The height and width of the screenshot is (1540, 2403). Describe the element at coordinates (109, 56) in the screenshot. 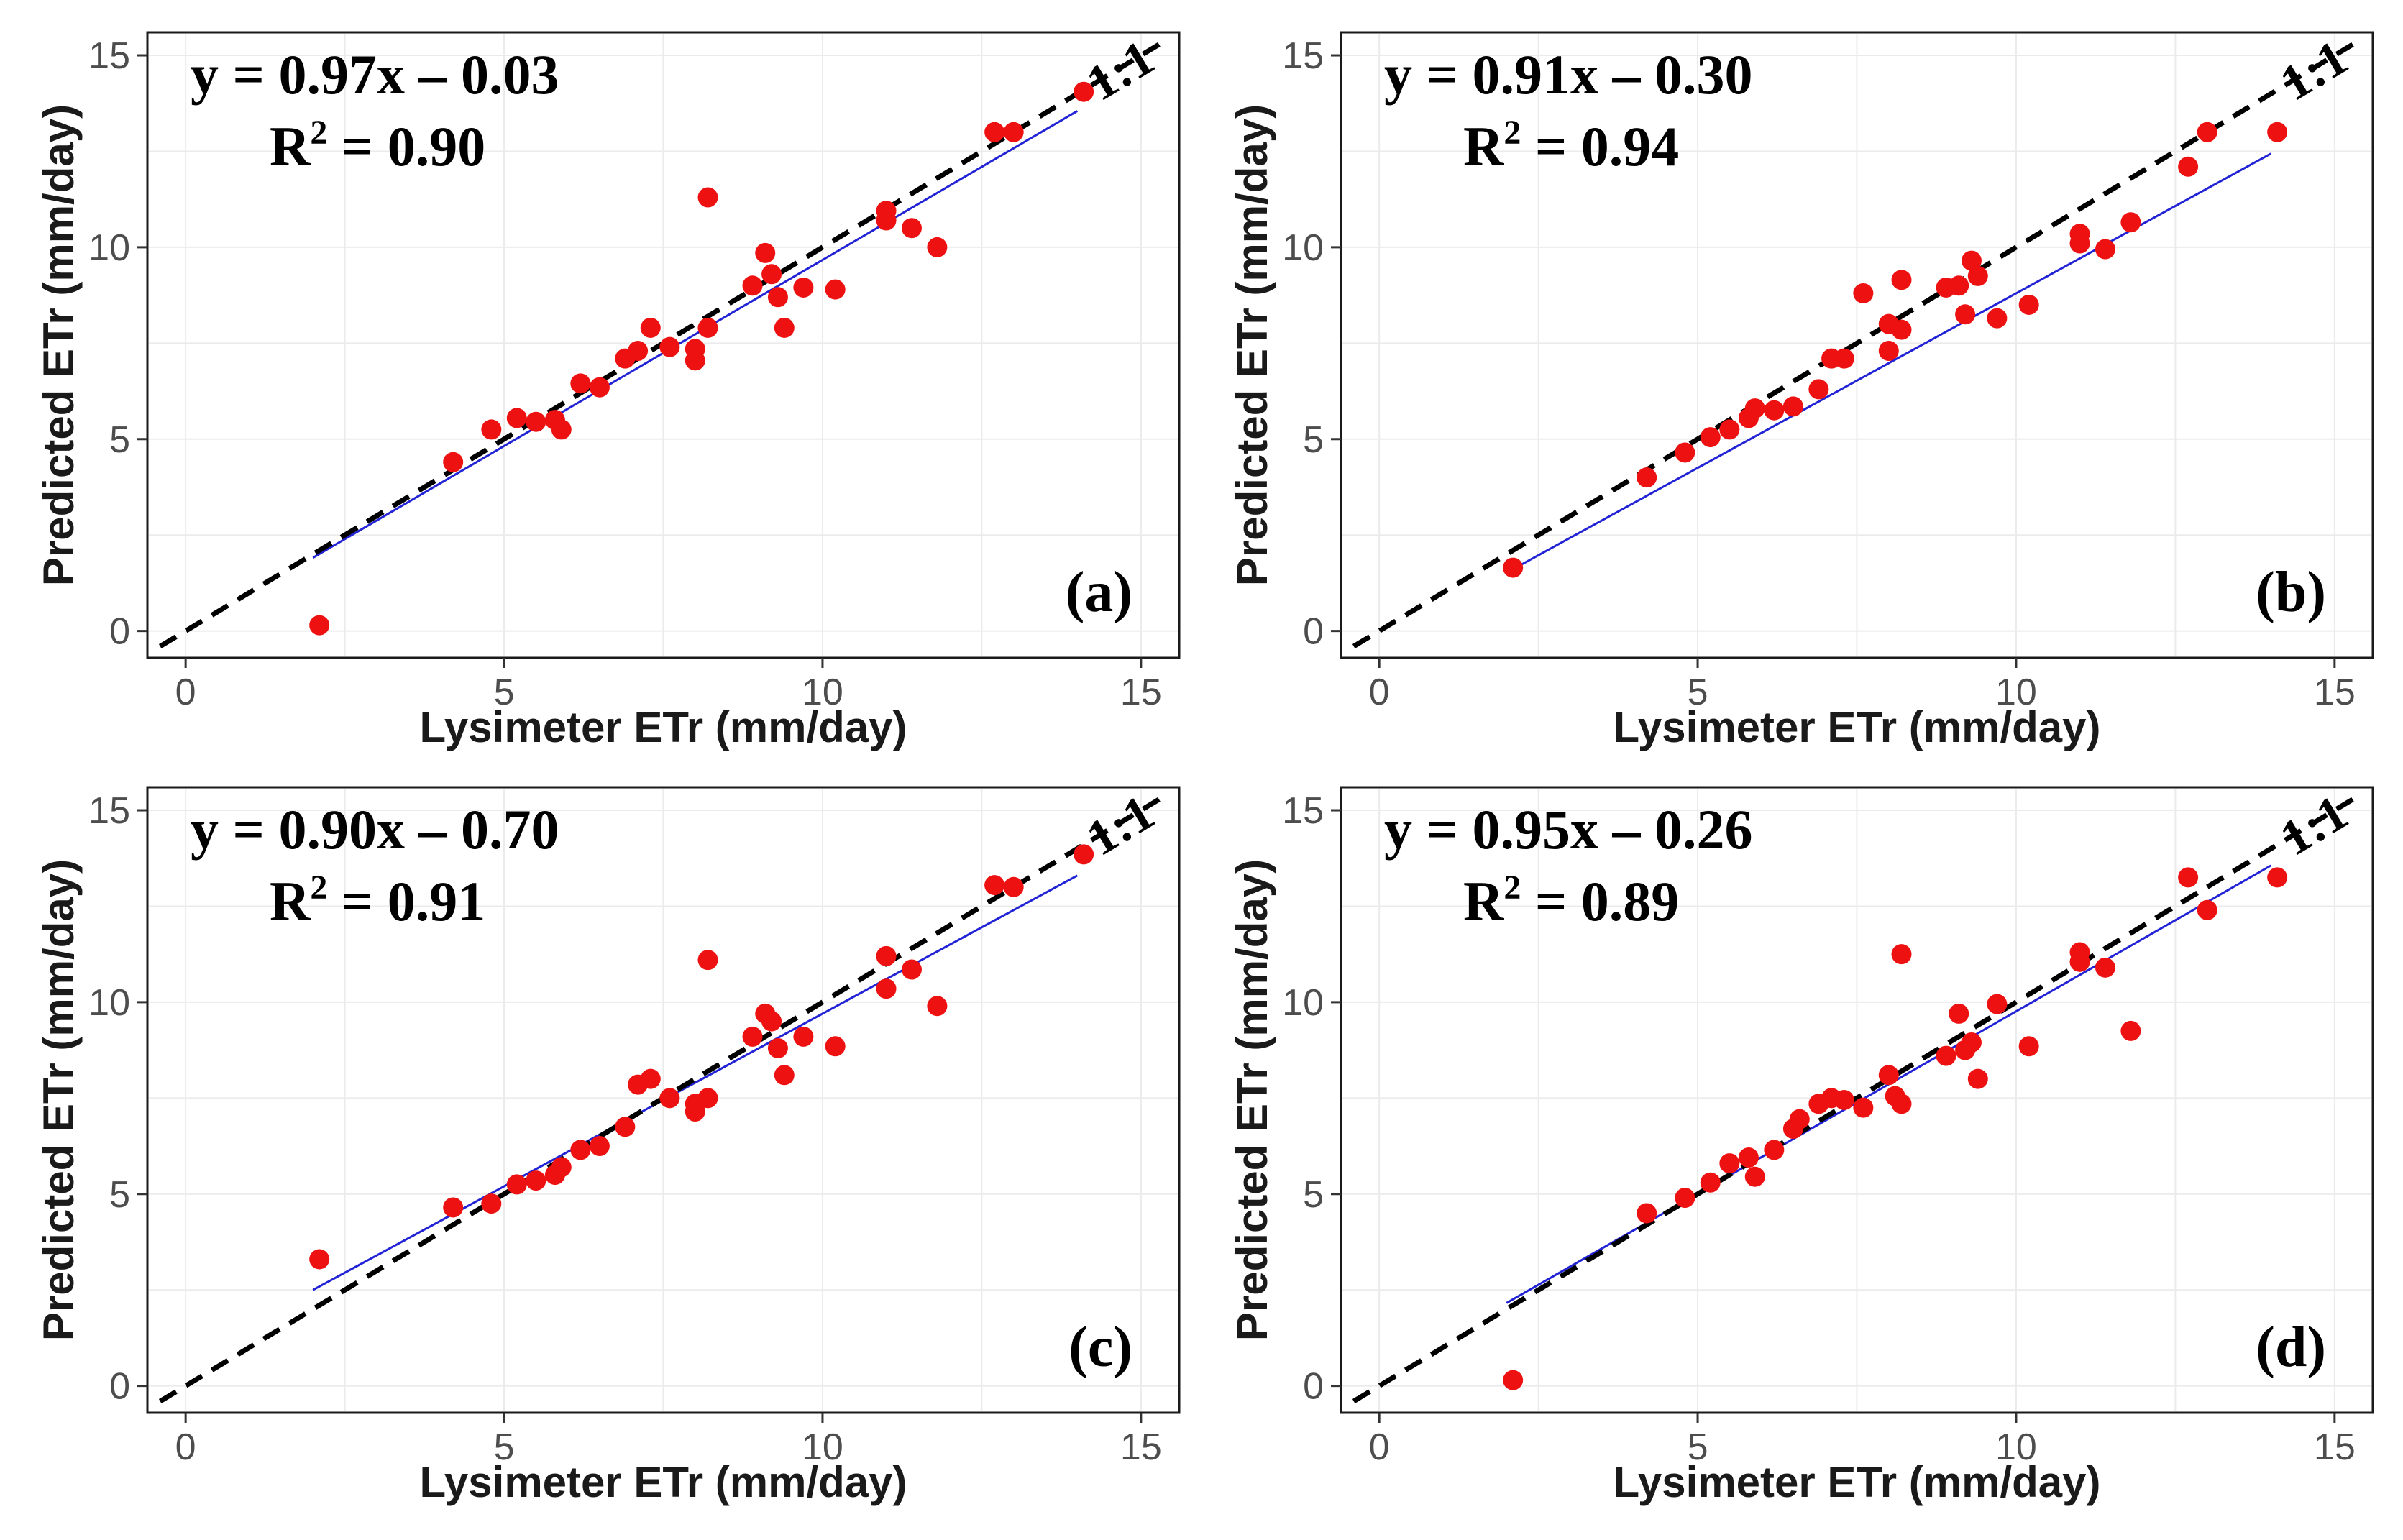

I see `y-tick-label: 15` at that location.